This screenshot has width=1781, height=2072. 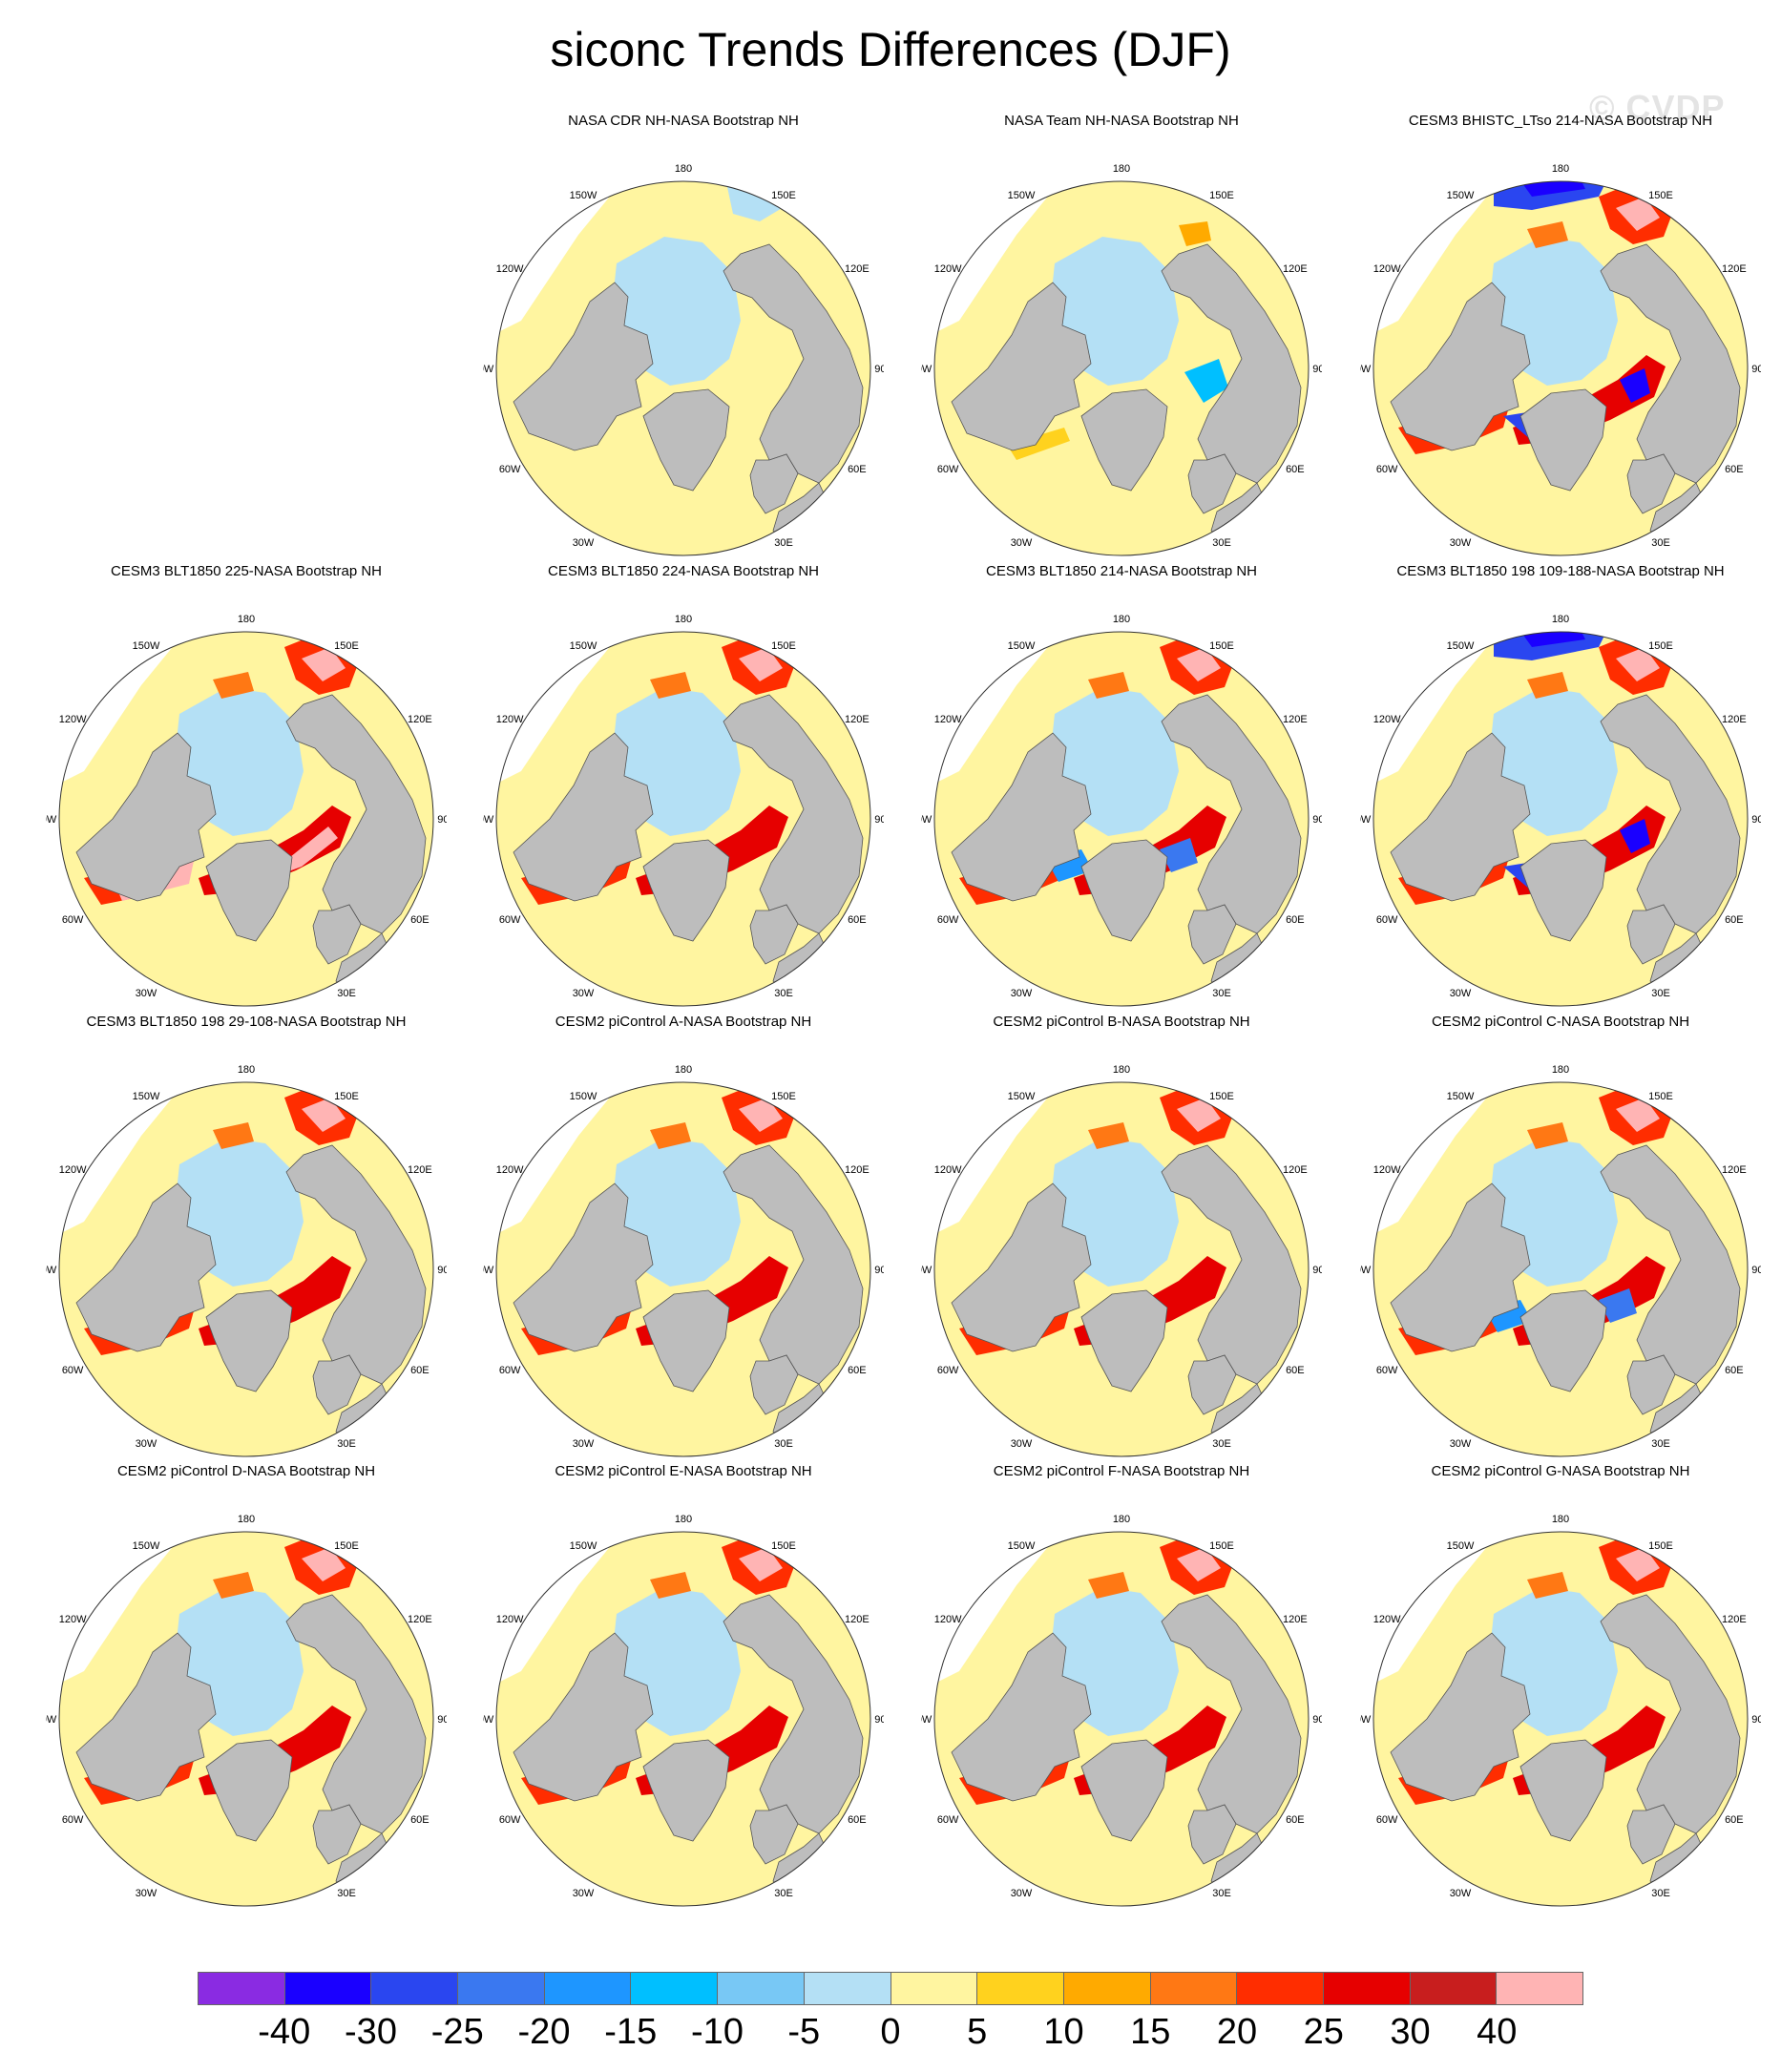 I want to click on colorbar-label: 40, so click(x=1497, y=2032).